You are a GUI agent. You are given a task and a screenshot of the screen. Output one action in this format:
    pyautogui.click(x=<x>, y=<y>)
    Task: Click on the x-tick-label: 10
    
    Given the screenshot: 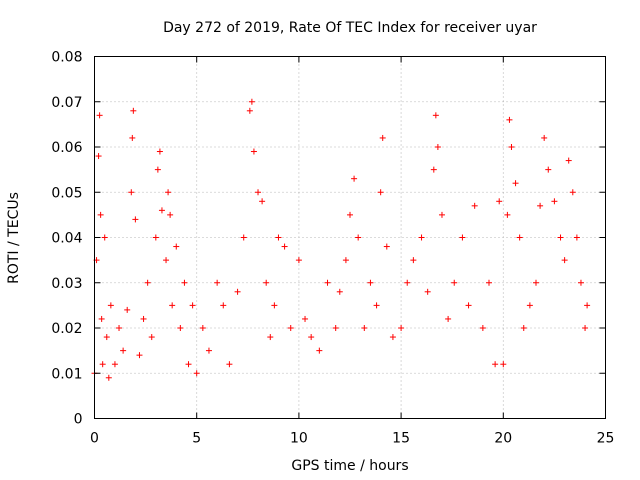 What is the action you would take?
    pyautogui.click(x=299, y=439)
    